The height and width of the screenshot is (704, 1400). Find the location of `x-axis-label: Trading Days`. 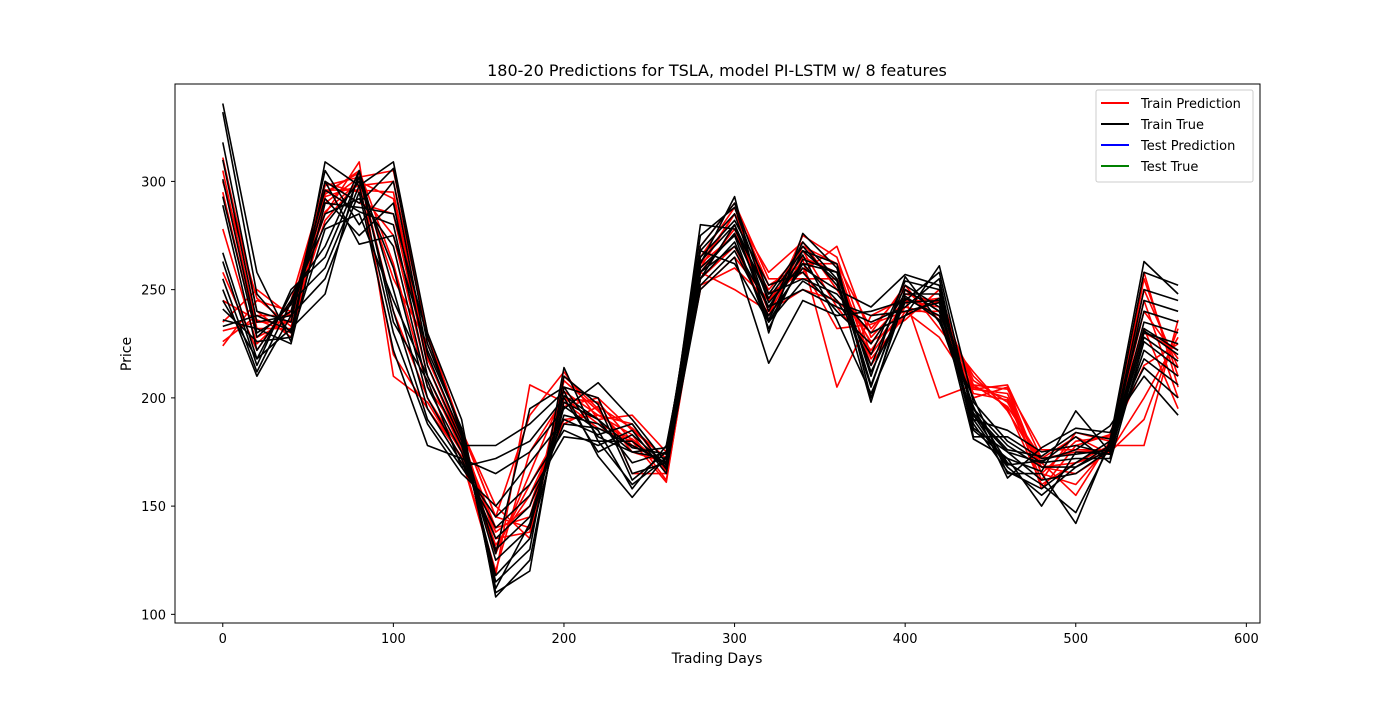

x-axis-label: Trading Days is located at coordinates (717, 659).